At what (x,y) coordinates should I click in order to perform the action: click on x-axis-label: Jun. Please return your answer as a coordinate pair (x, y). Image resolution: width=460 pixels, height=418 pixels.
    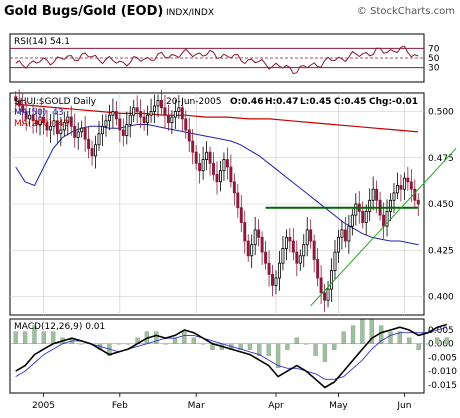
    Looking at the image, I should click on (403, 406).